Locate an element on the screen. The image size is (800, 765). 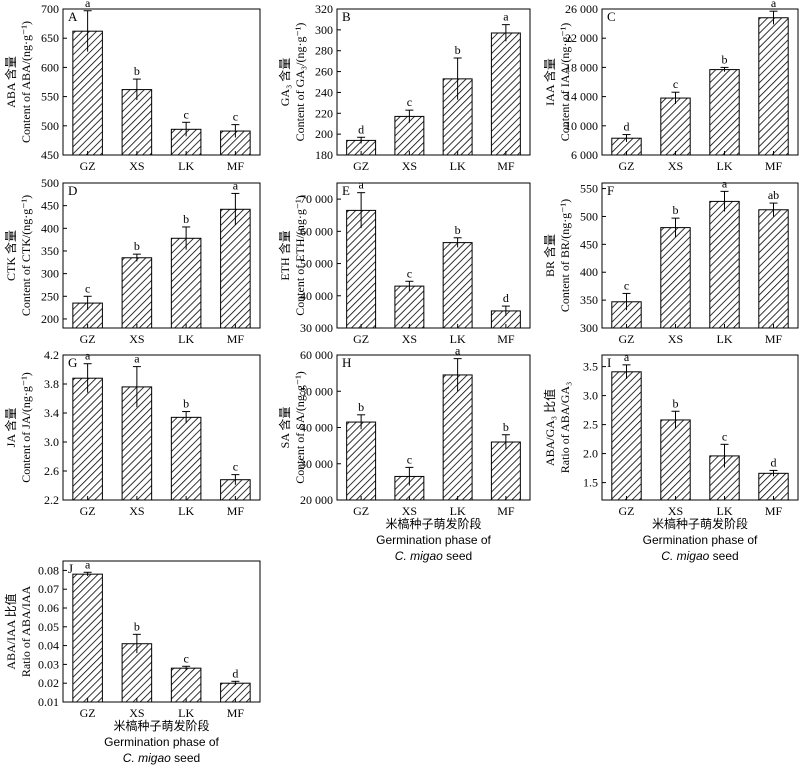
y-tick-label: 650 is located at coordinates (50, 38).